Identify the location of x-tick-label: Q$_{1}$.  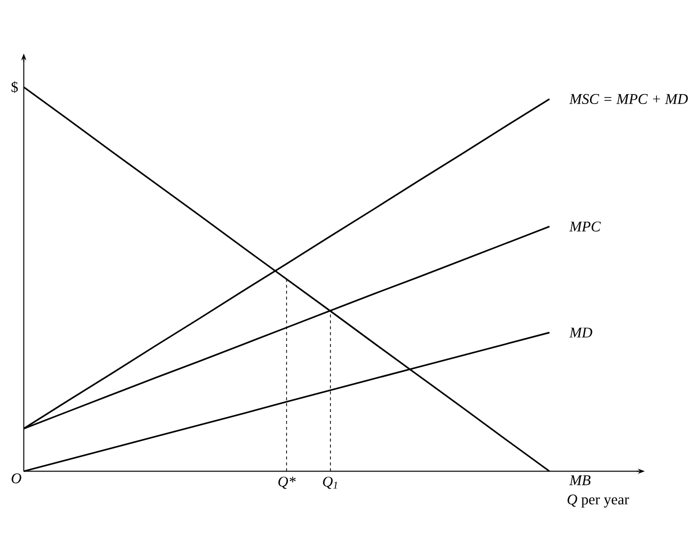
(330, 482).